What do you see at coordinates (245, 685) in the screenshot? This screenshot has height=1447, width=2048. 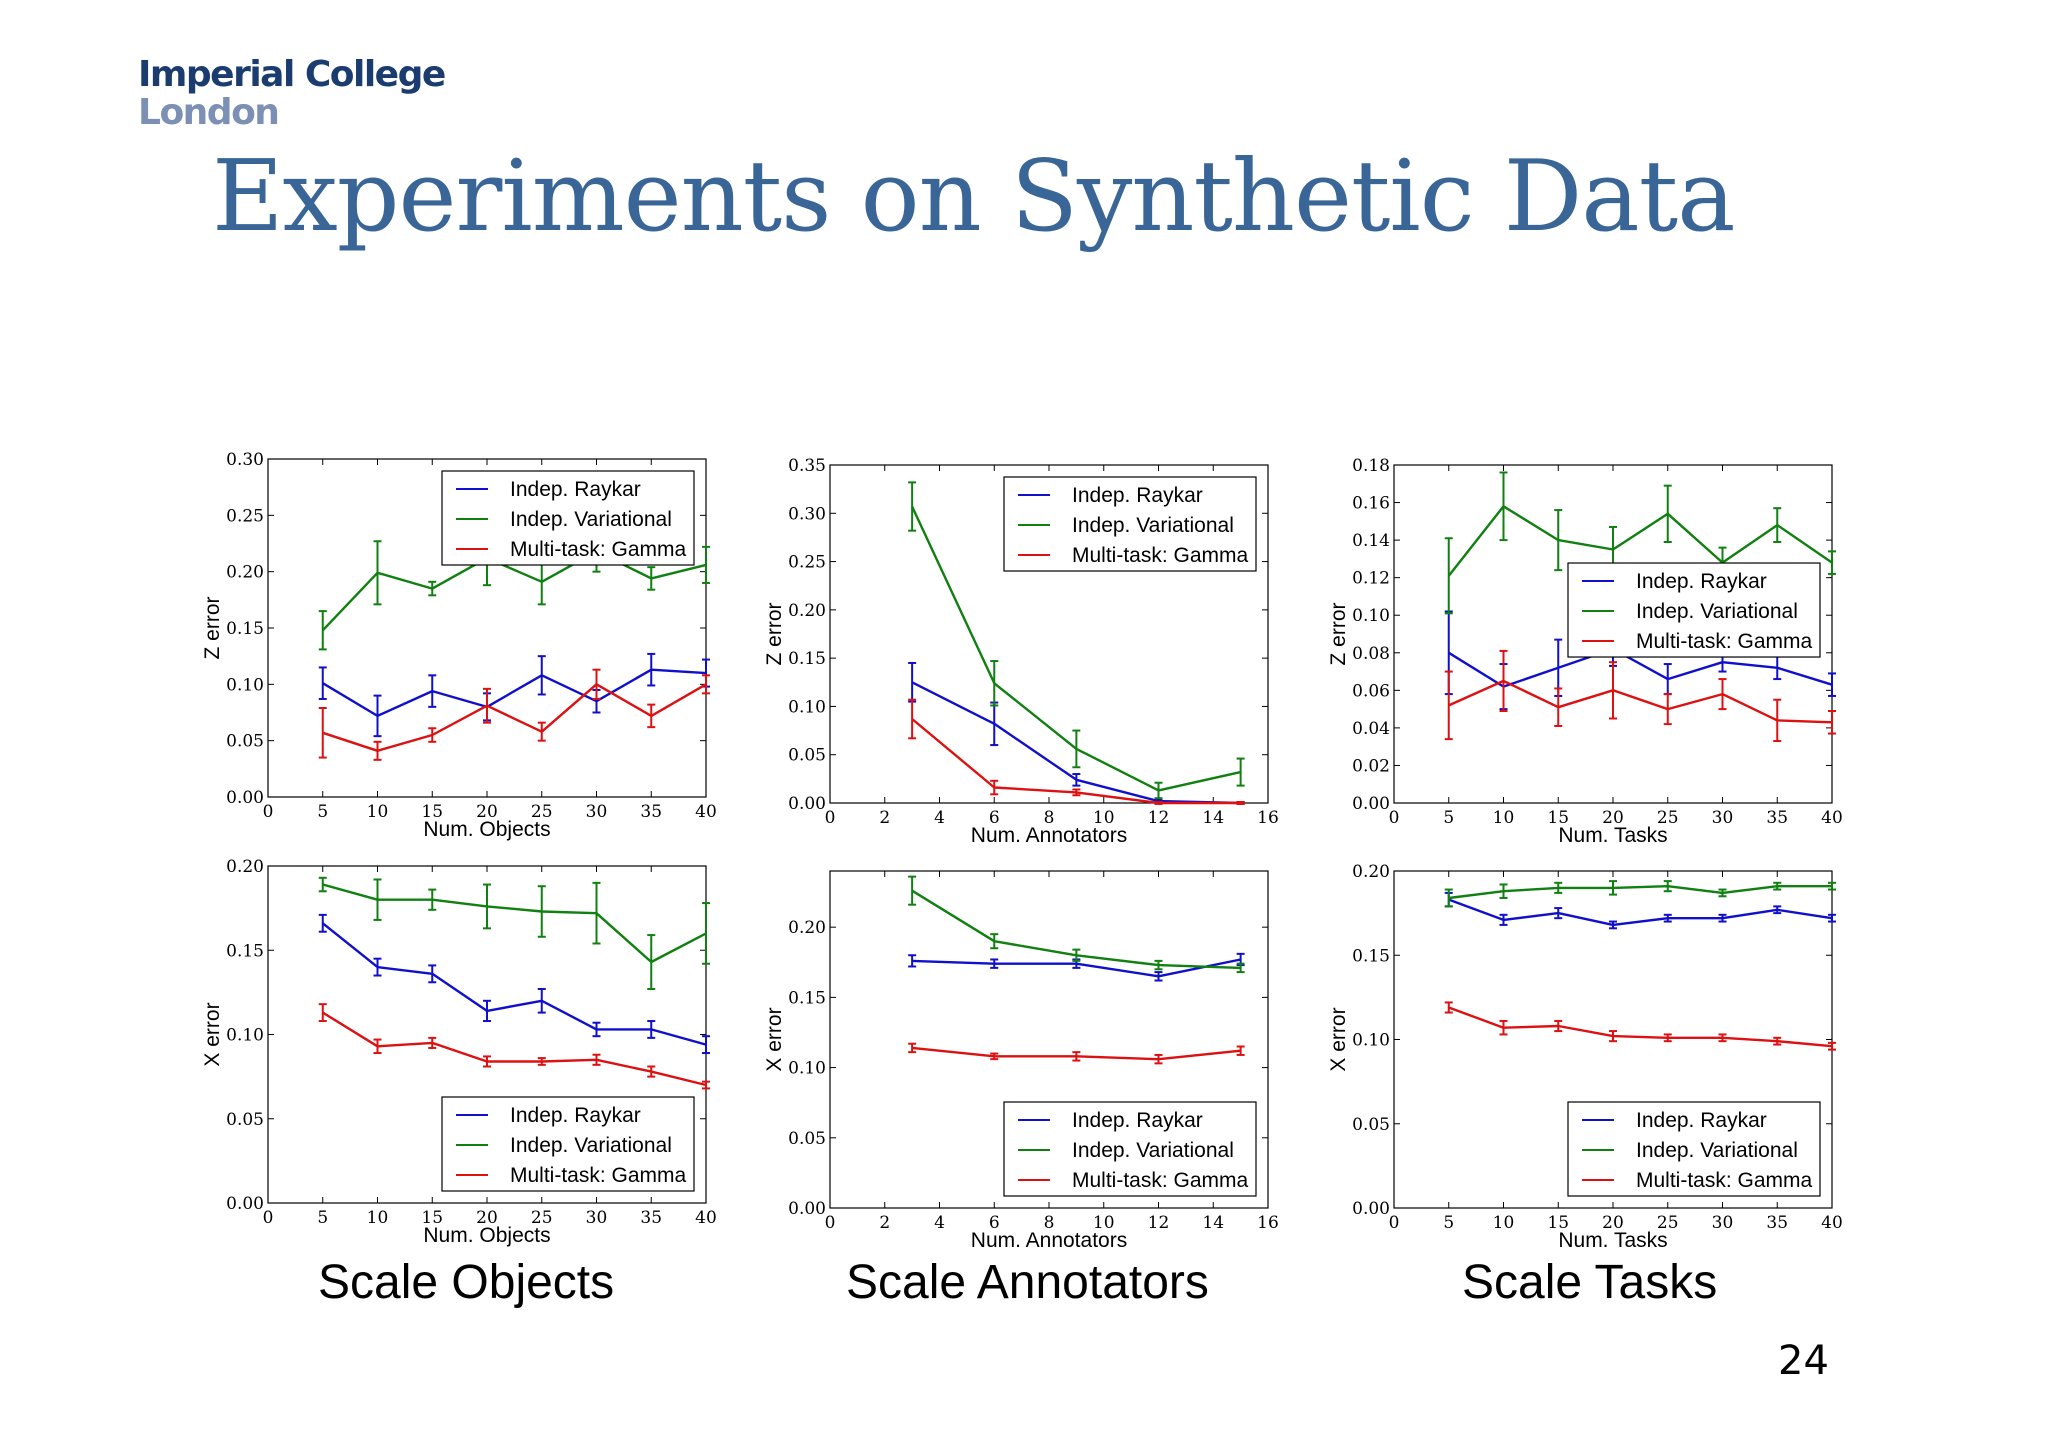 I see `y-tick-label: 0.10` at bounding box center [245, 685].